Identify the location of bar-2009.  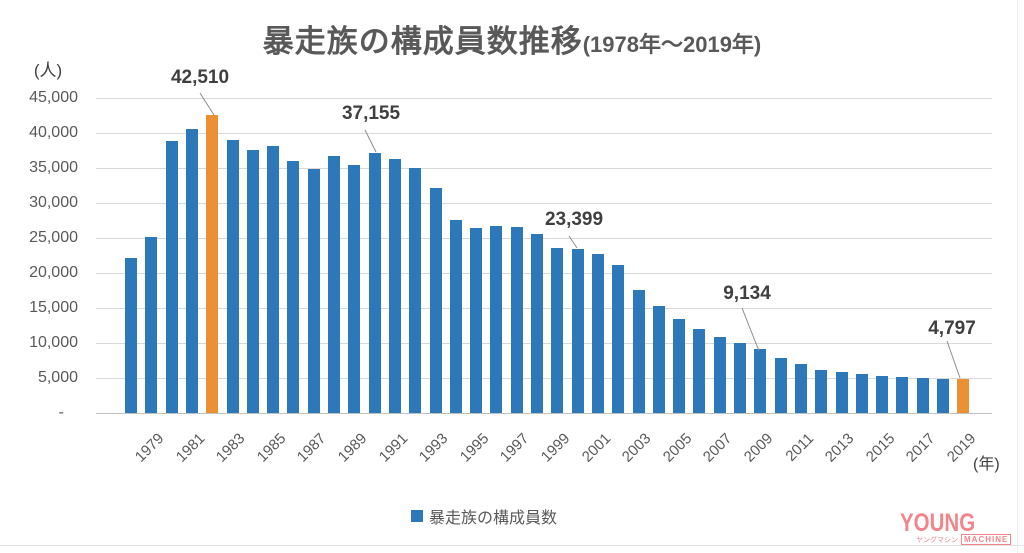
(760, 381).